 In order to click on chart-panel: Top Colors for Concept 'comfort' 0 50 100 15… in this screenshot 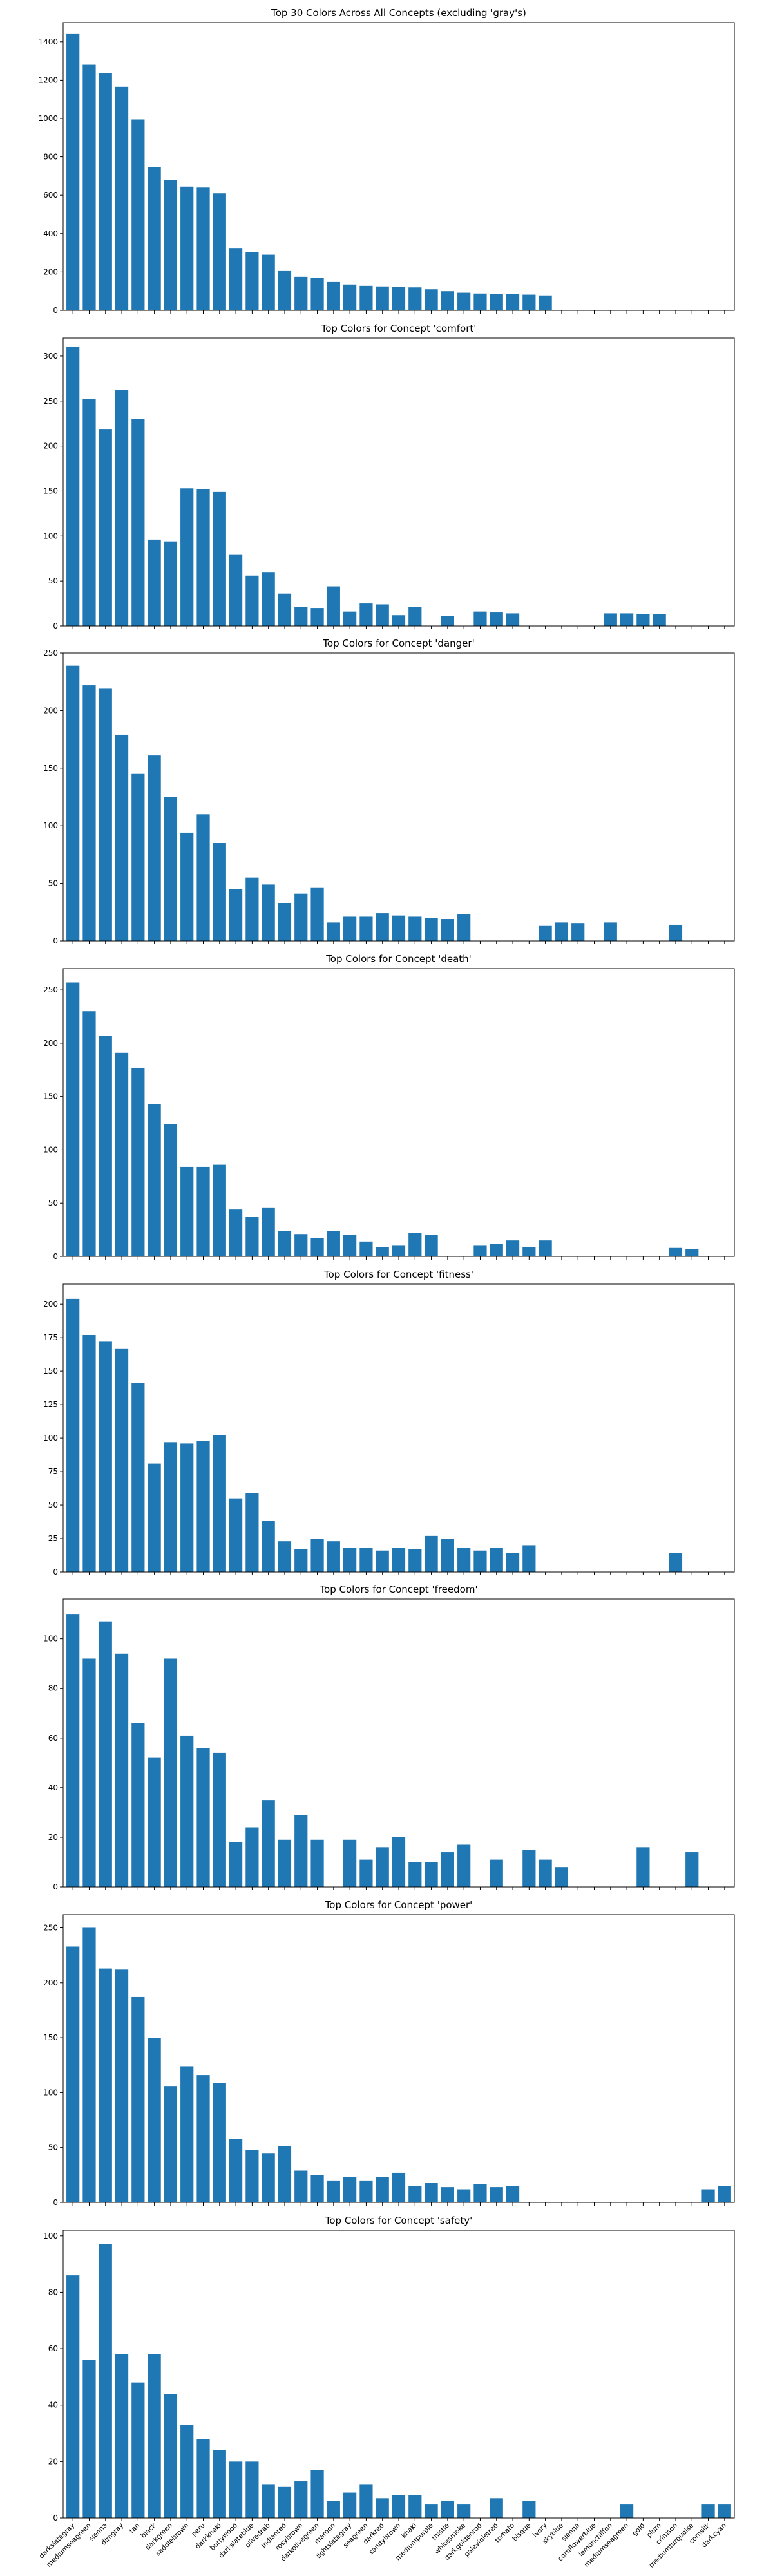, I will do `click(389, 477)`.